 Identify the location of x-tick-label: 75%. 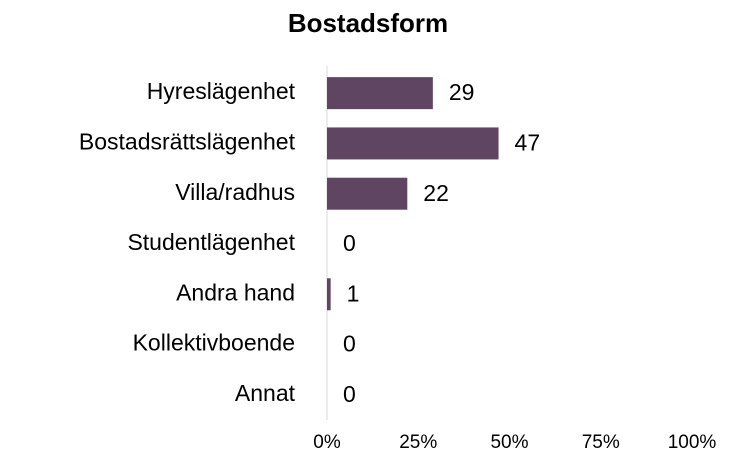
(601, 442).